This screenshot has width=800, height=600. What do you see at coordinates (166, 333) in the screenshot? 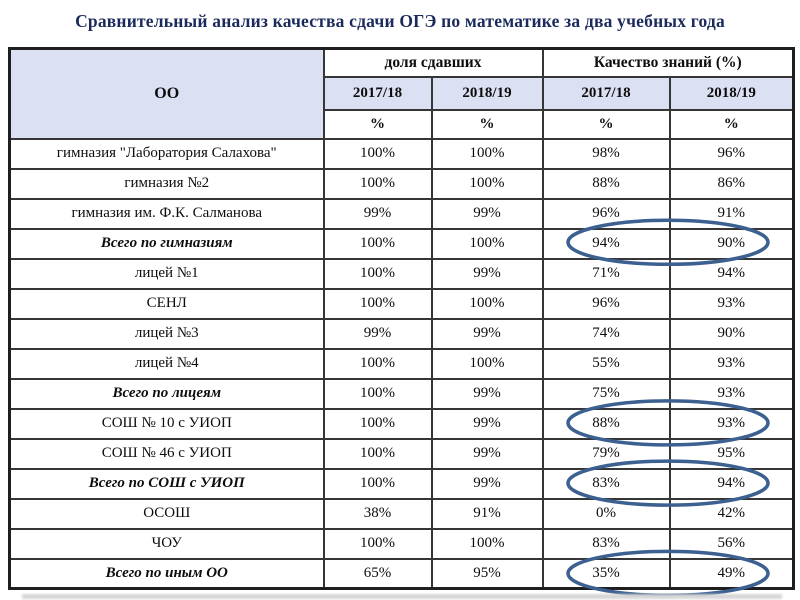
I see `school-name-cell: лицей №3` at bounding box center [166, 333].